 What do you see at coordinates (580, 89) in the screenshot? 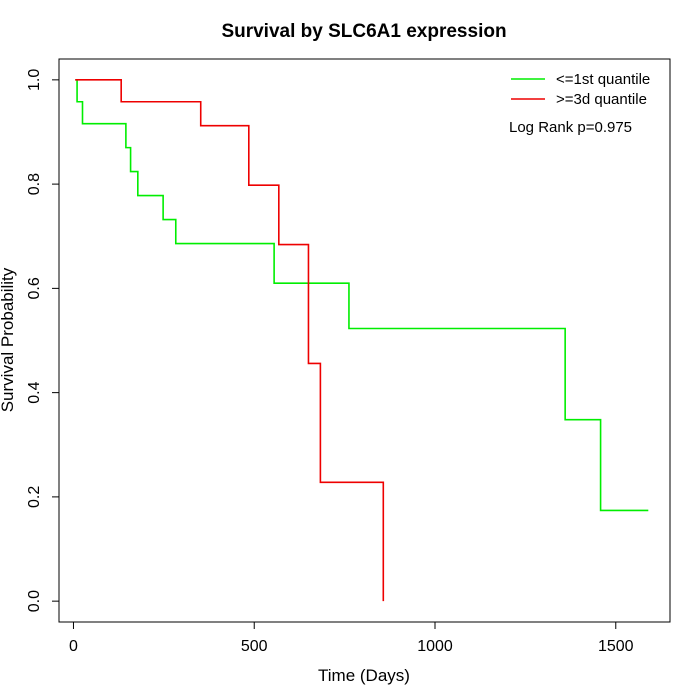
I see `legend: <=1st quantile >=3d quantile` at bounding box center [580, 89].